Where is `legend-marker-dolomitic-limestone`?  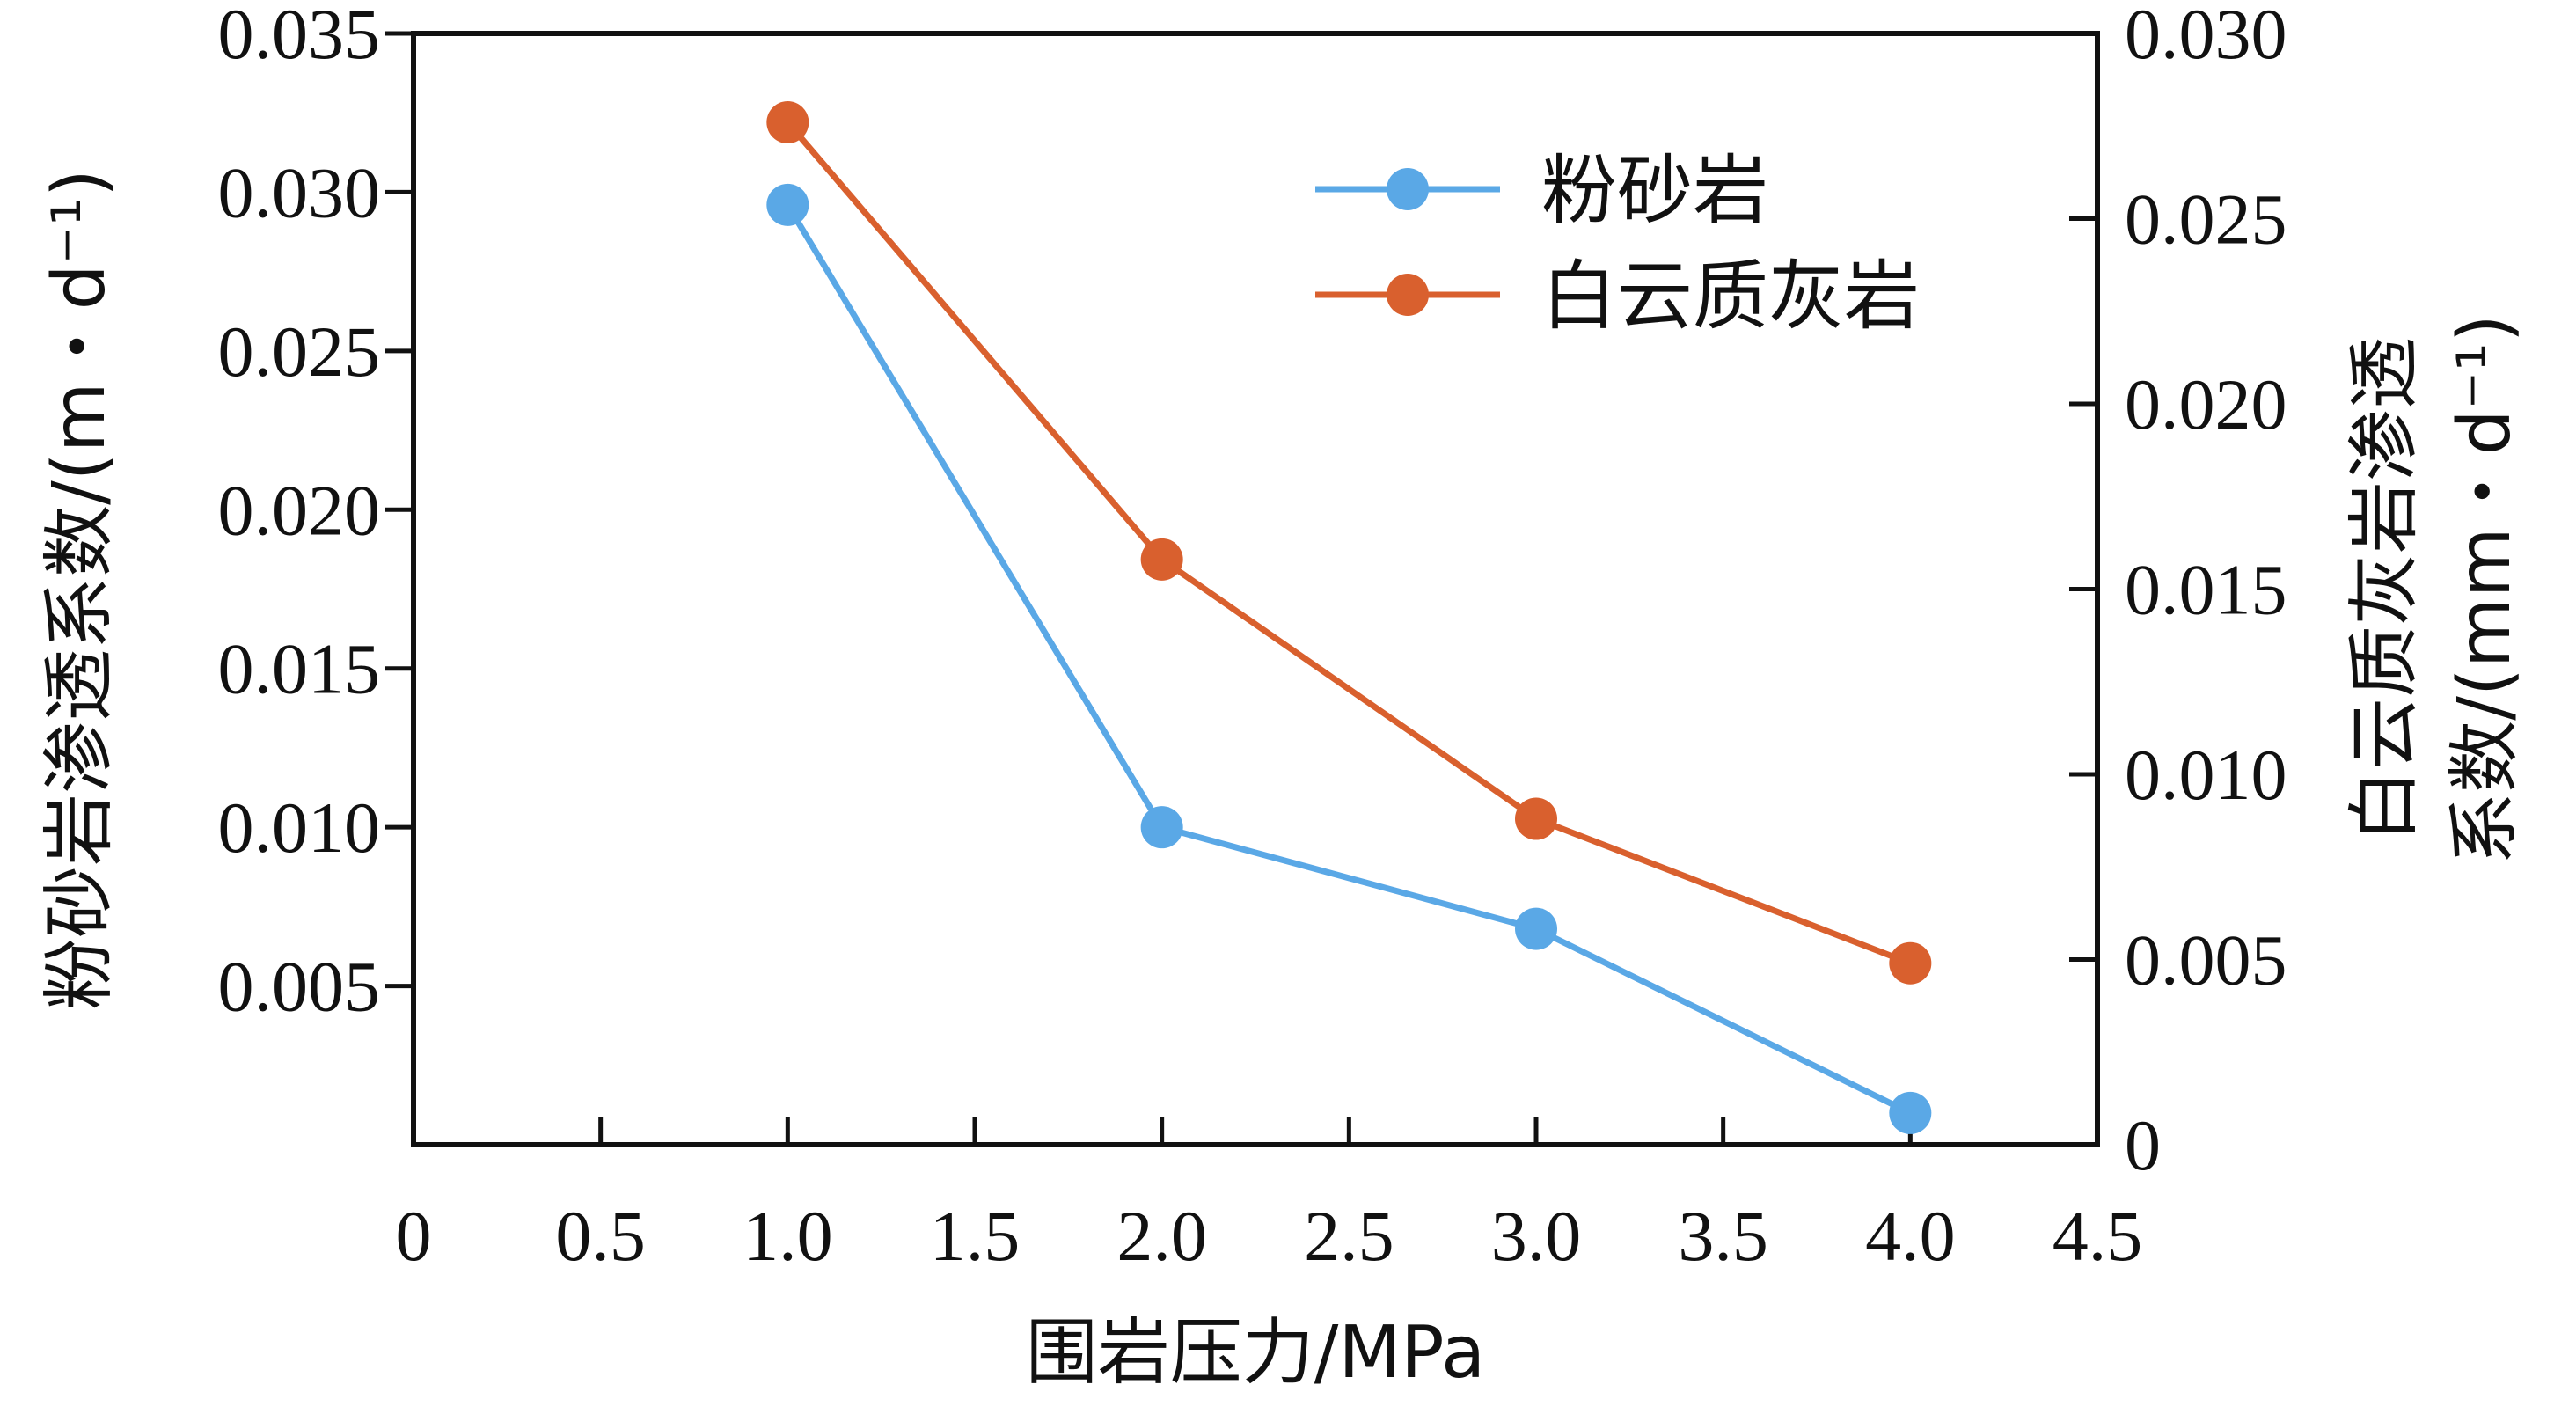
legend-marker-dolomitic-limestone is located at coordinates (1408, 295).